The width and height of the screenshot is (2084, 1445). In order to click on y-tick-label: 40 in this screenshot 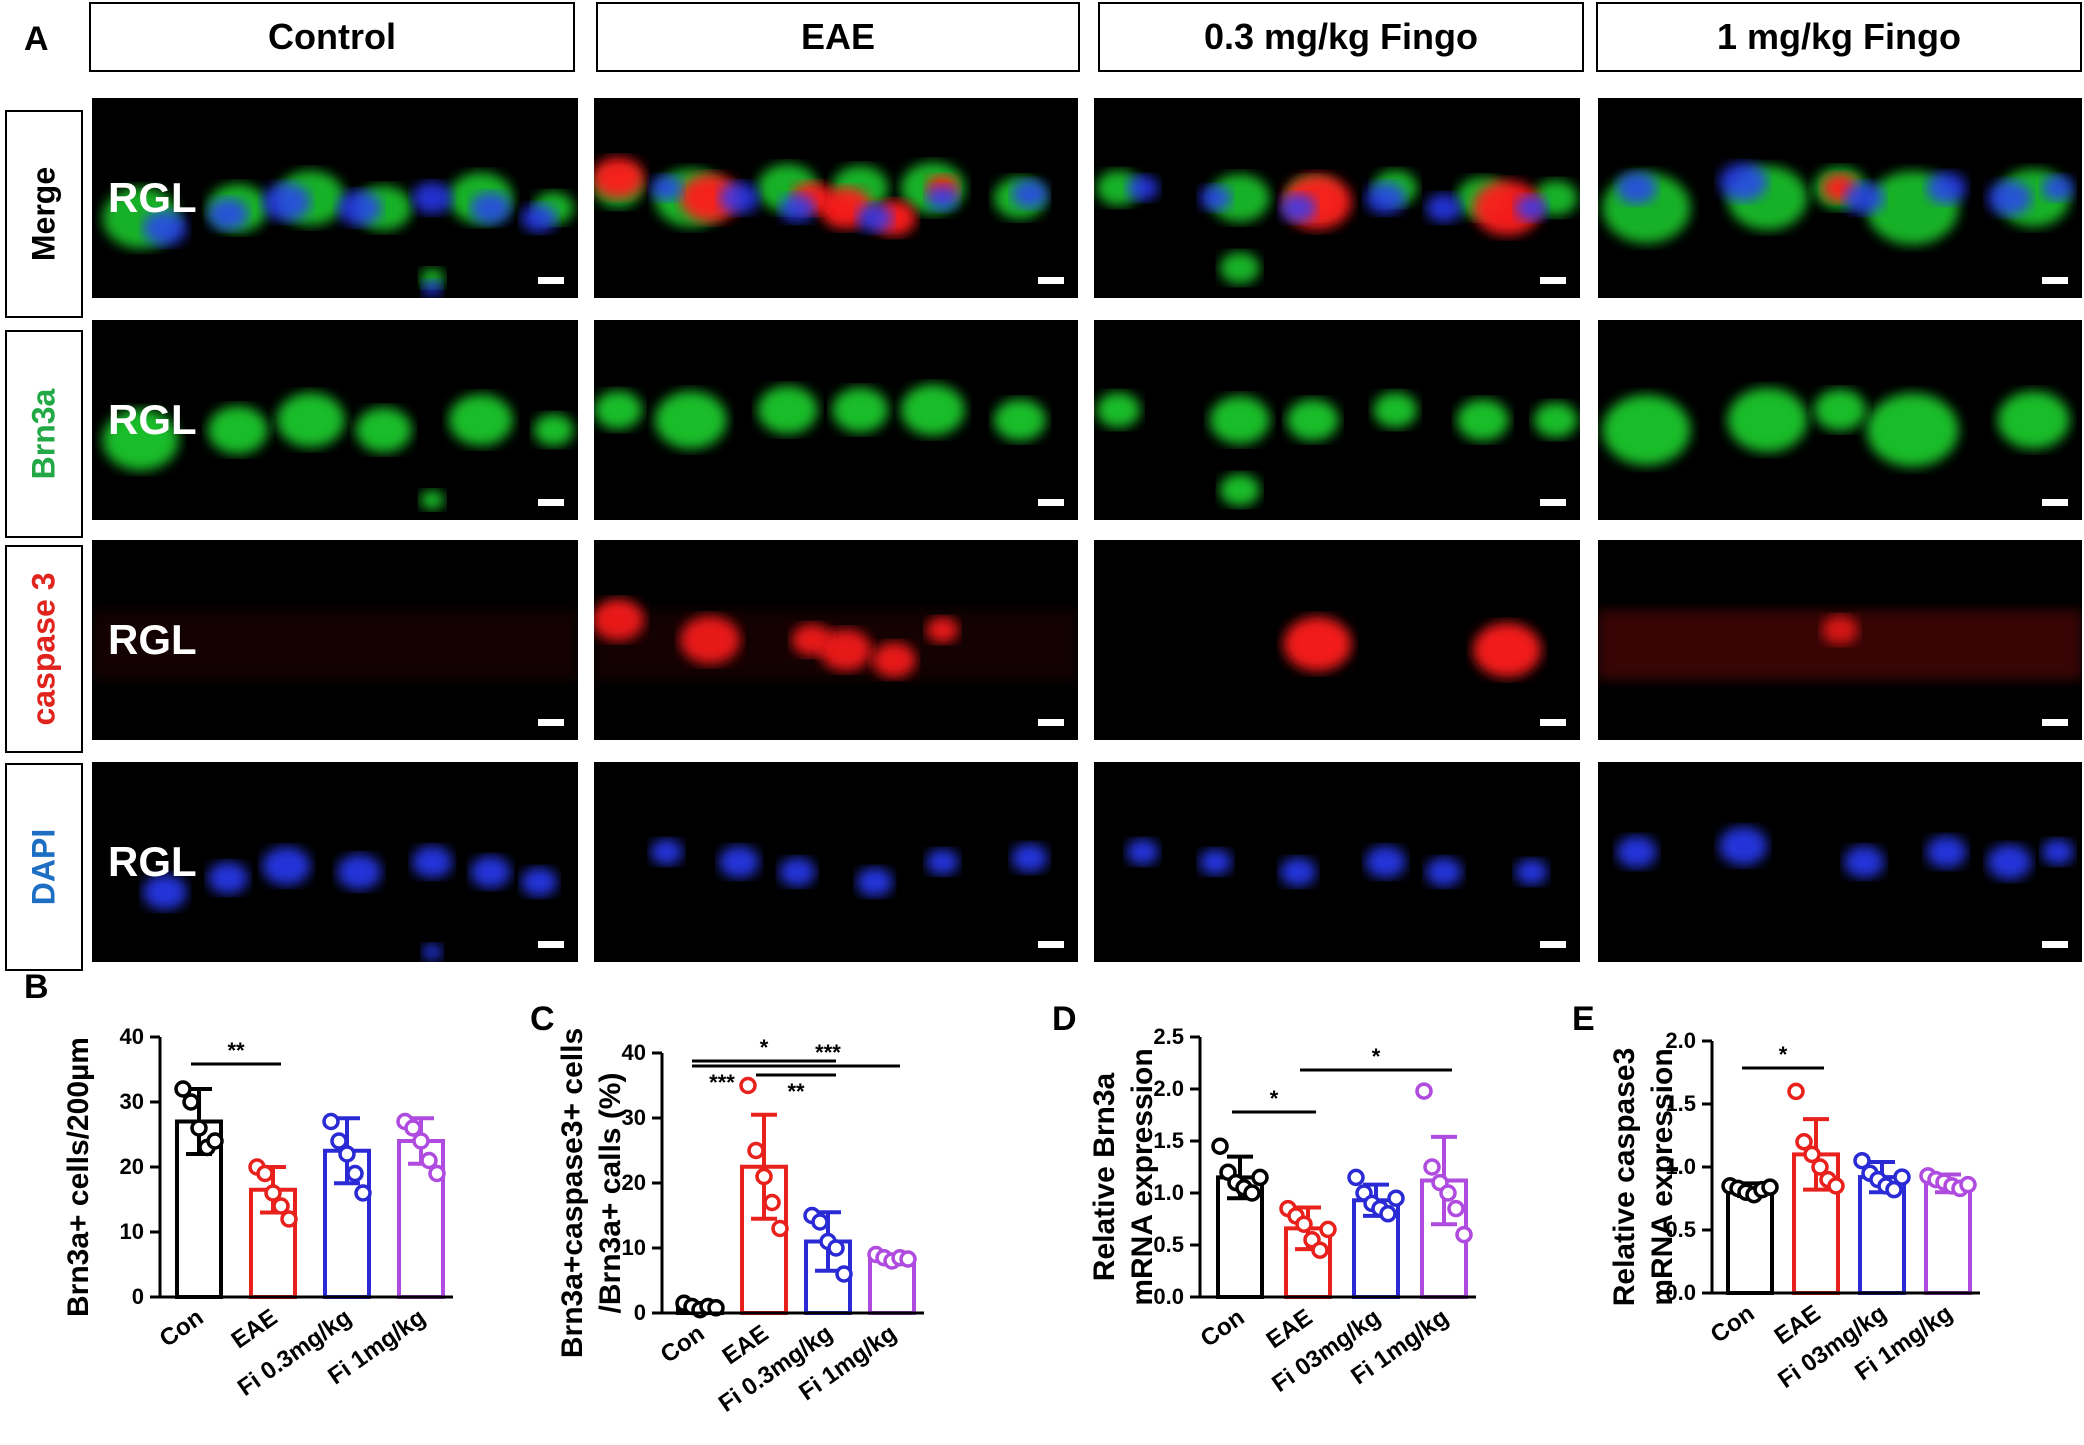, I will do `click(634, 1052)`.